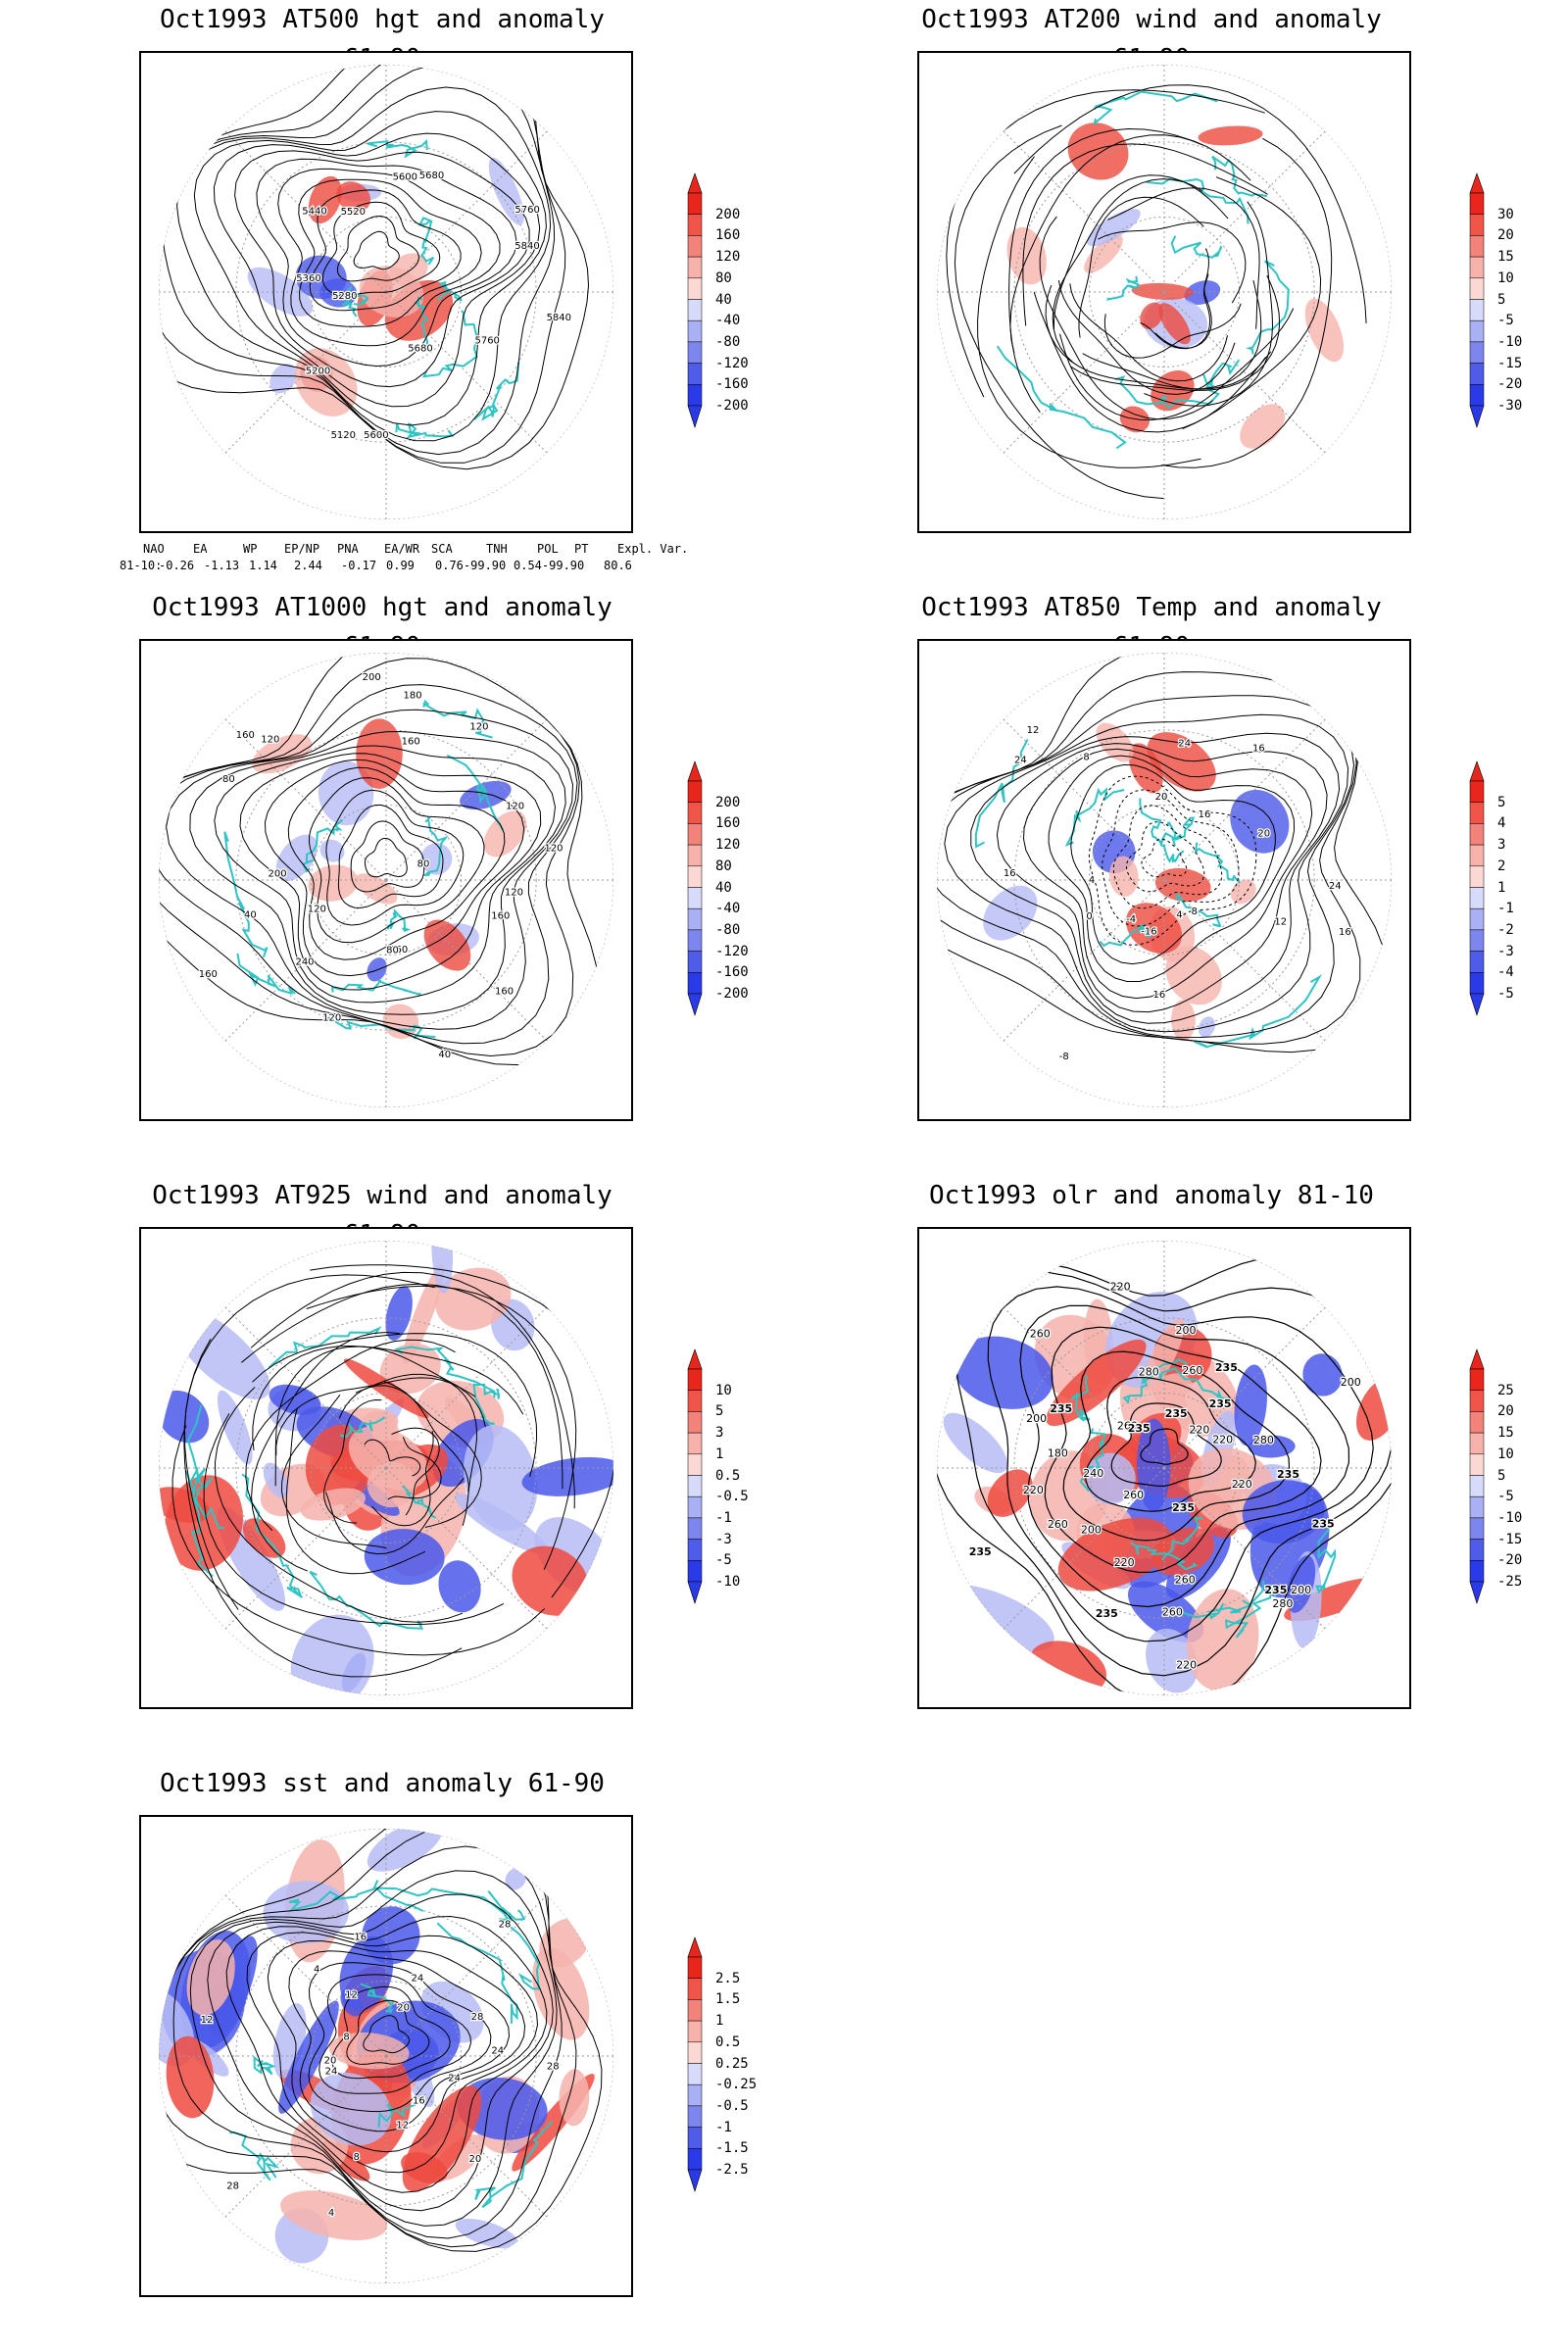 This screenshot has height=2352, width=1568. What do you see at coordinates (308, 278) in the screenshot?
I see `contour-label: 5360` at bounding box center [308, 278].